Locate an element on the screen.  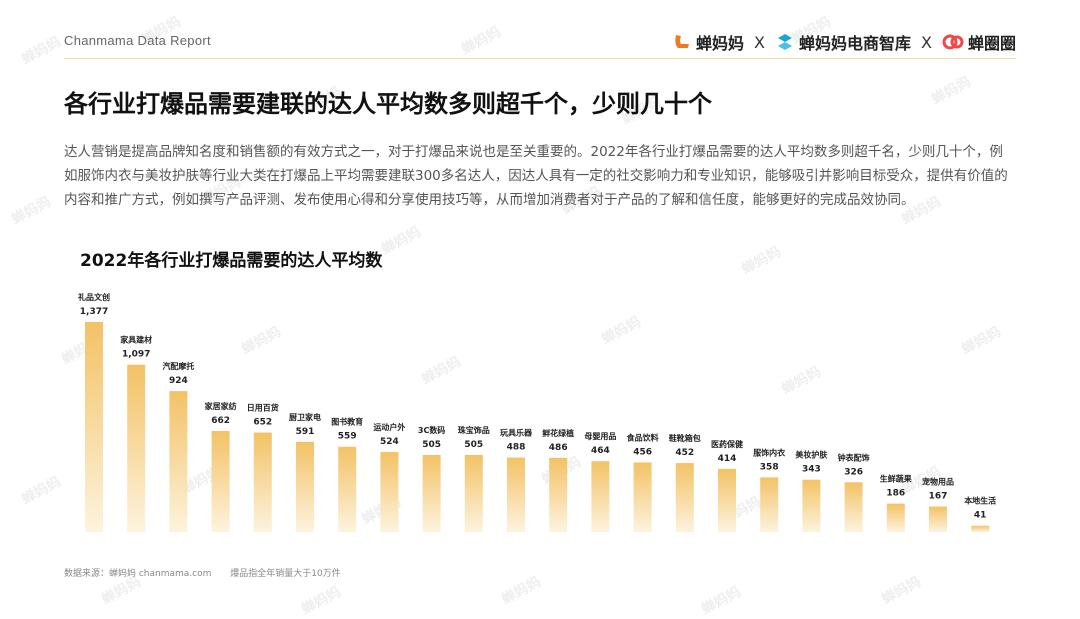
category-label: 礼品文创 is located at coordinates (94, 297).